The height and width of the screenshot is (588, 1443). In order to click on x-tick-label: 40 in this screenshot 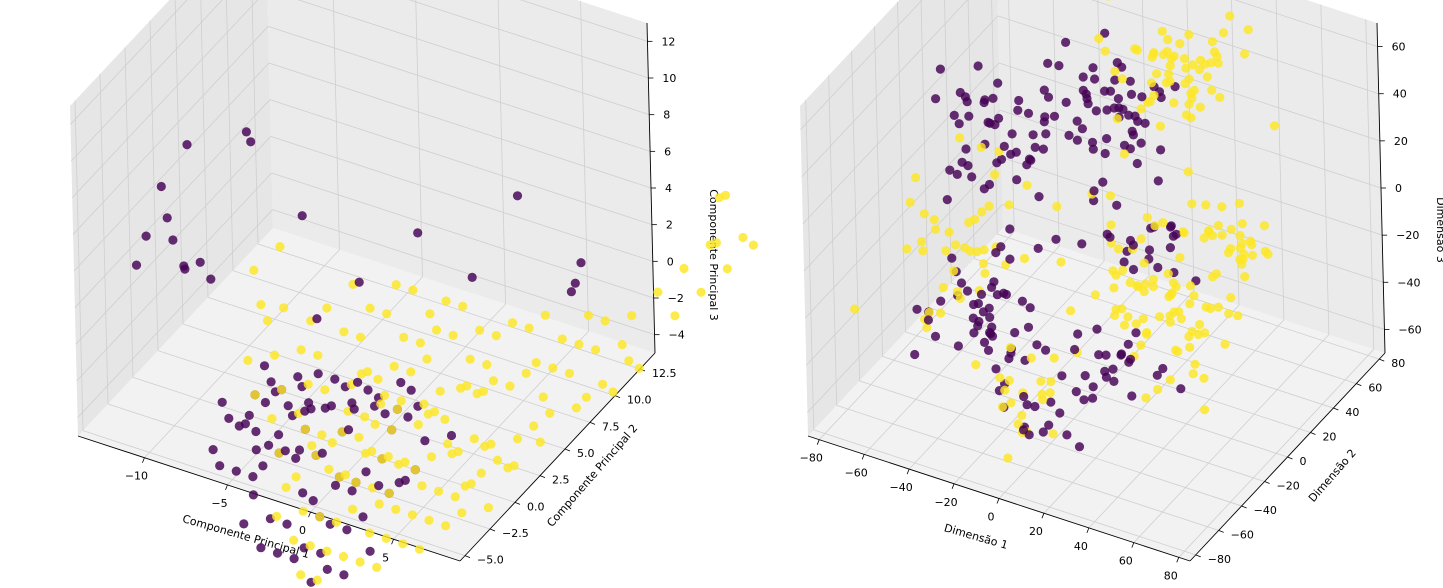, I will do `click(1081, 546)`.